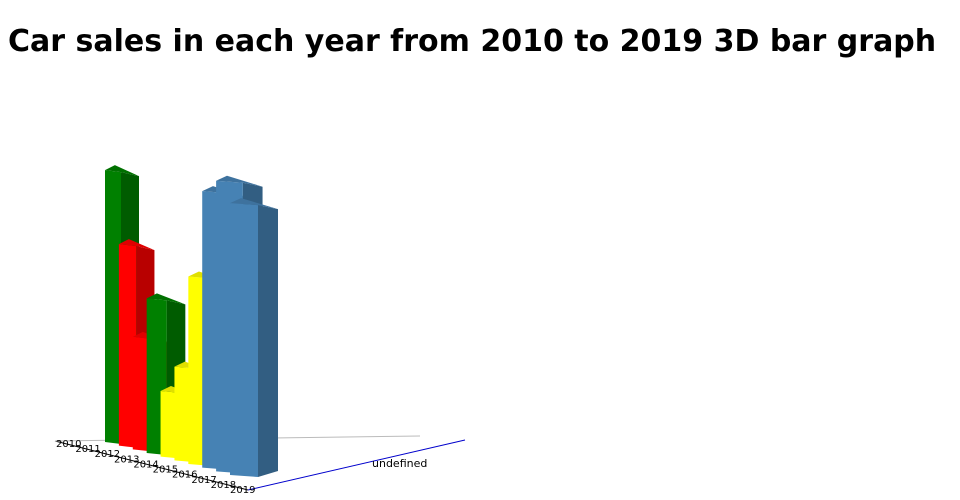  I want to click on tick-label-2012: 2012, so click(107, 454).